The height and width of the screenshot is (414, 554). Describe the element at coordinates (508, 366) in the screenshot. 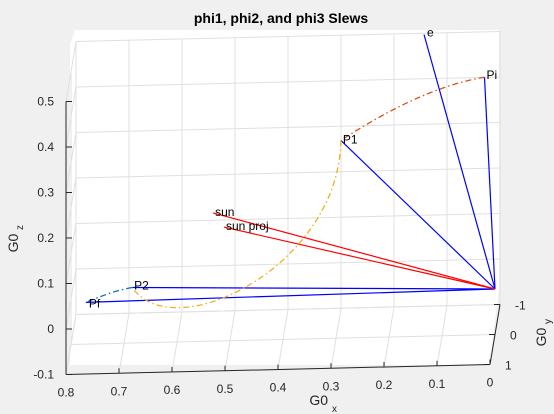

I see `y-tick-label: 1` at that location.